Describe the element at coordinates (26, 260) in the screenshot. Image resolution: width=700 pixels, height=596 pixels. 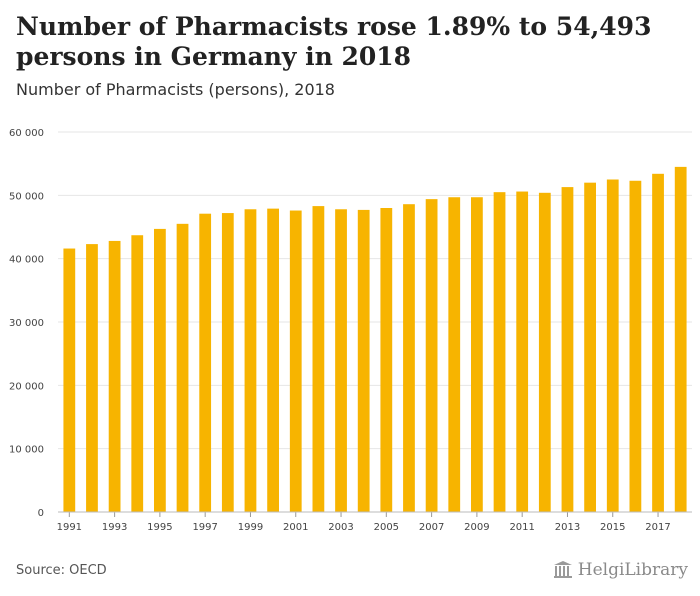
I see `y-tick-label: 40 000` at that location.